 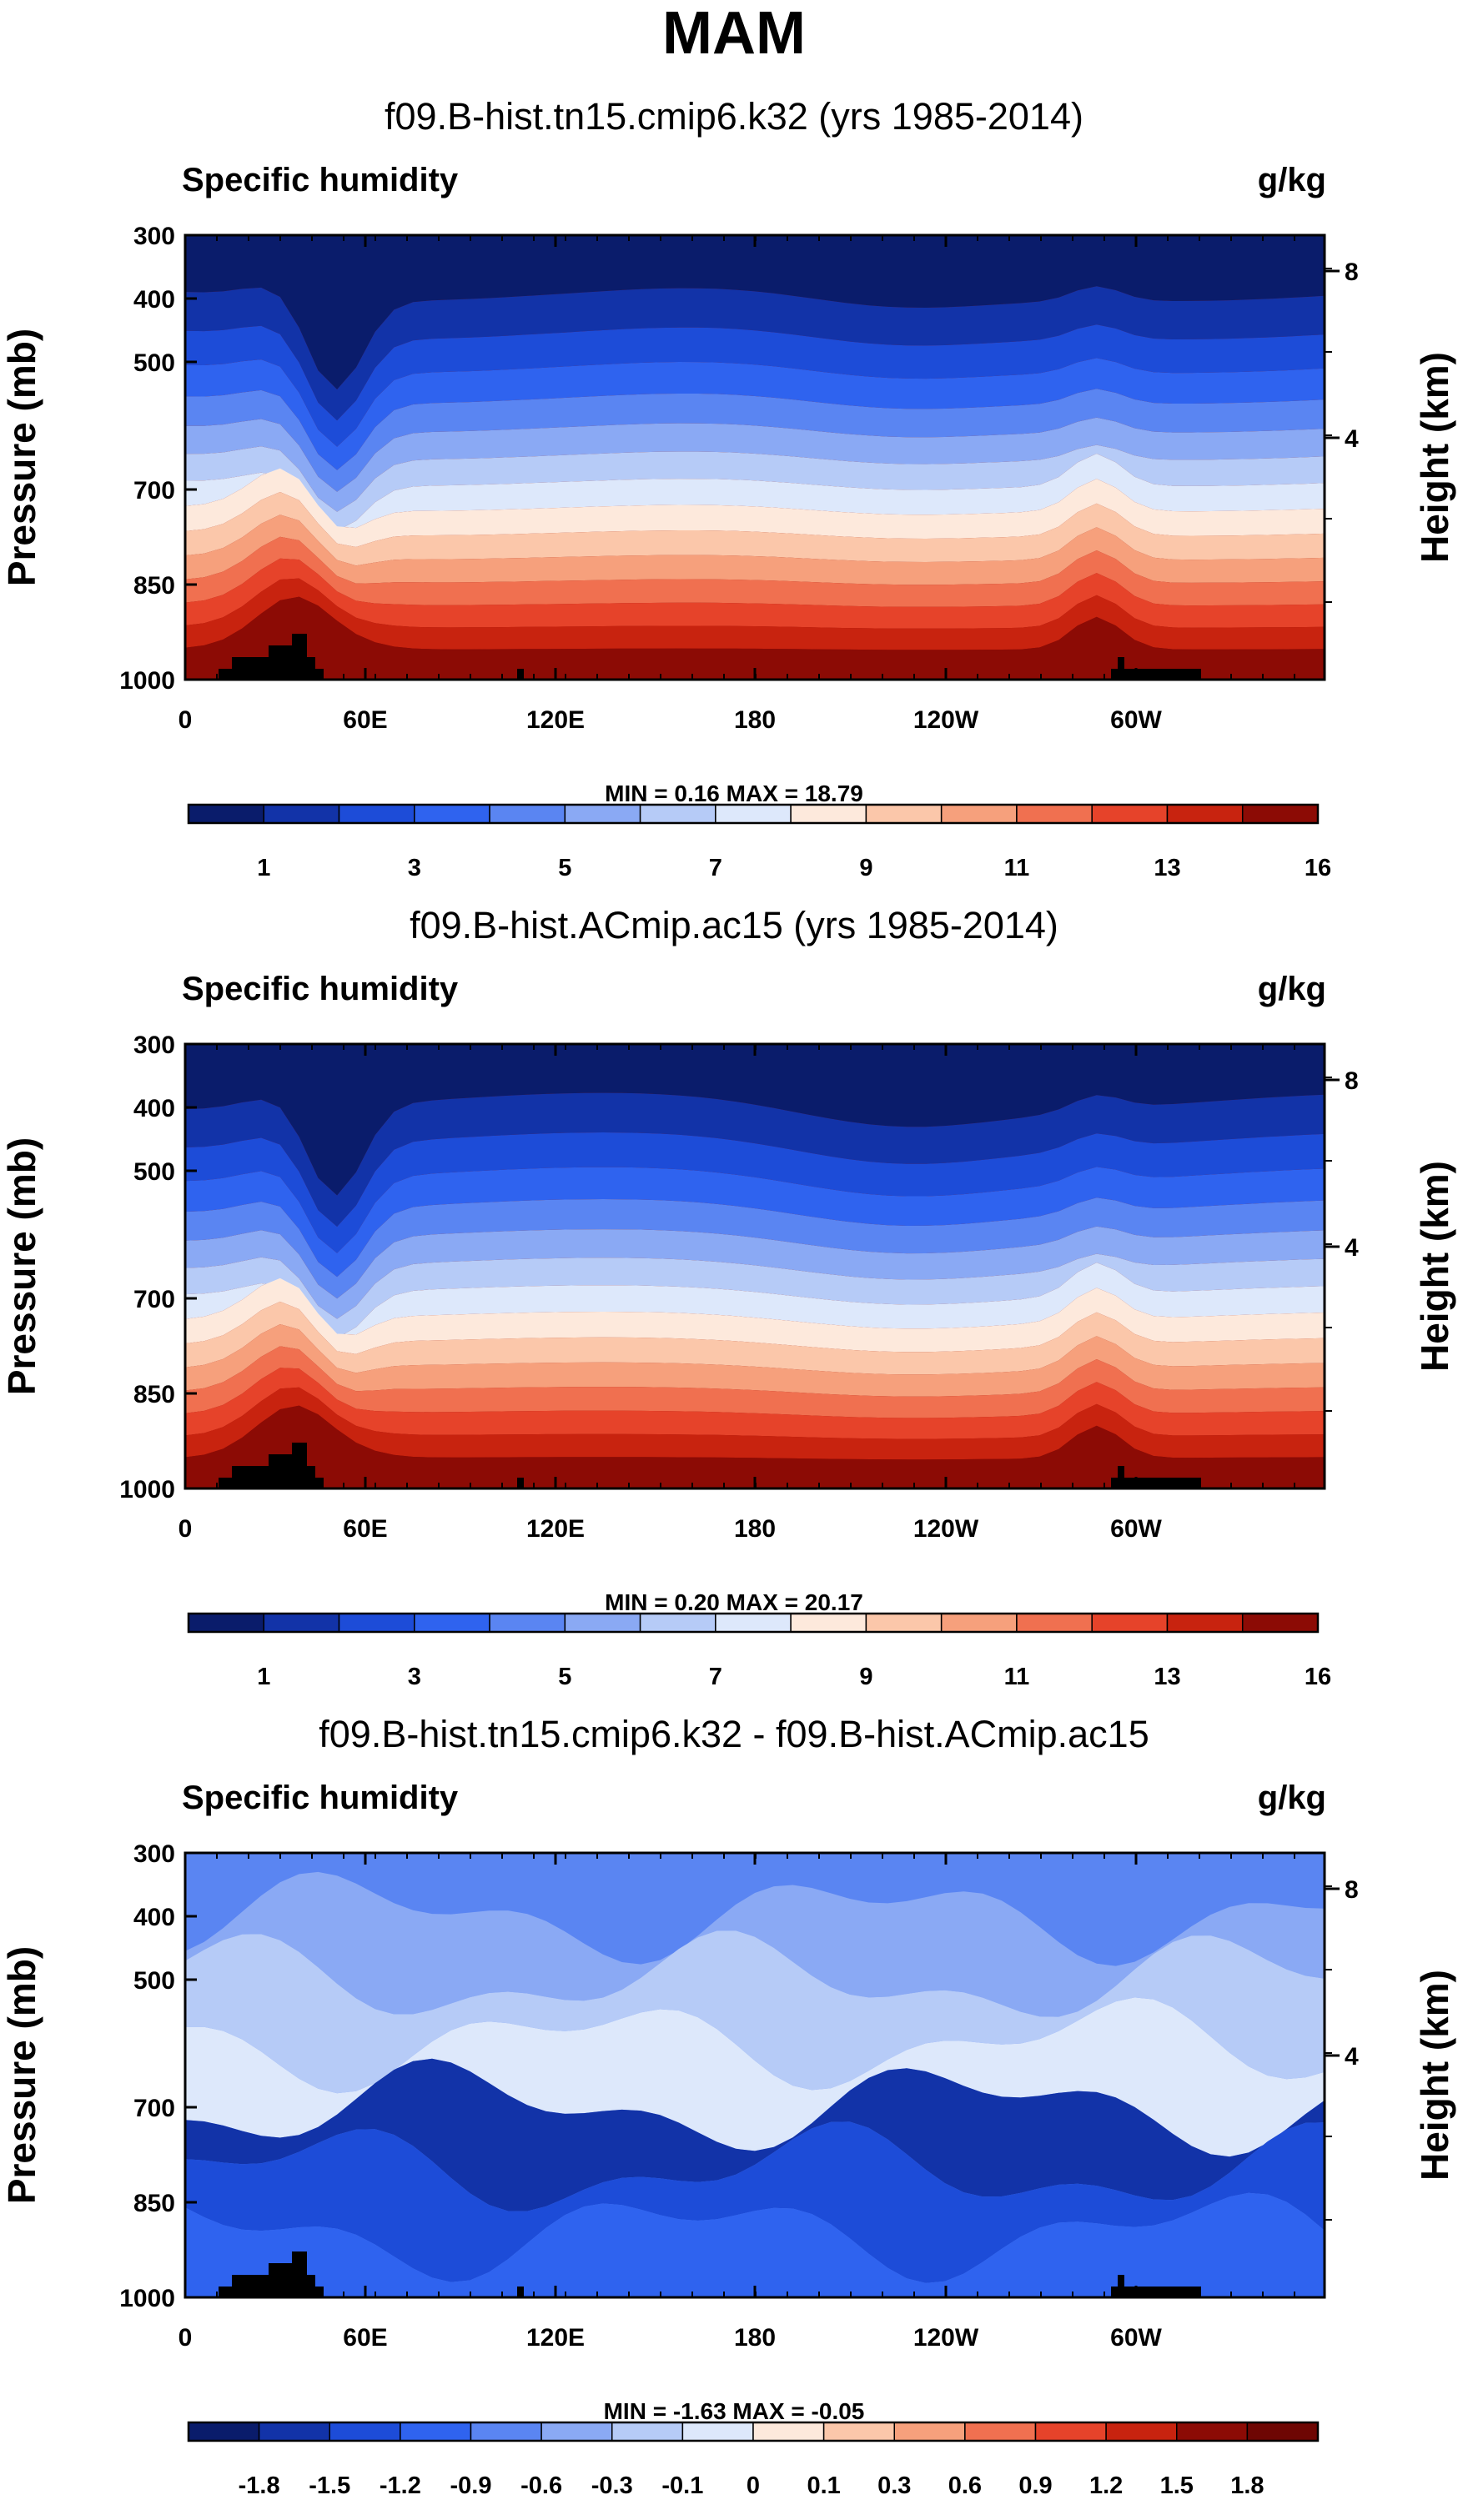 What do you see at coordinates (259, 2485) in the screenshot?
I see `colorbar-label: -1.8` at bounding box center [259, 2485].